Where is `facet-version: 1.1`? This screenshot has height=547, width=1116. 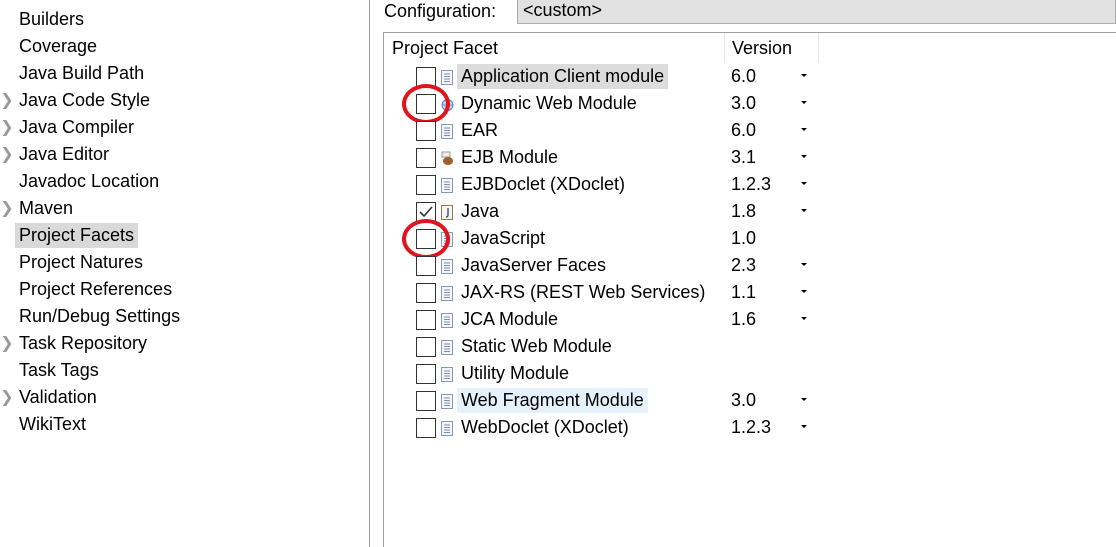
facet-version: 1.1 is located at coordinates (744, 292).